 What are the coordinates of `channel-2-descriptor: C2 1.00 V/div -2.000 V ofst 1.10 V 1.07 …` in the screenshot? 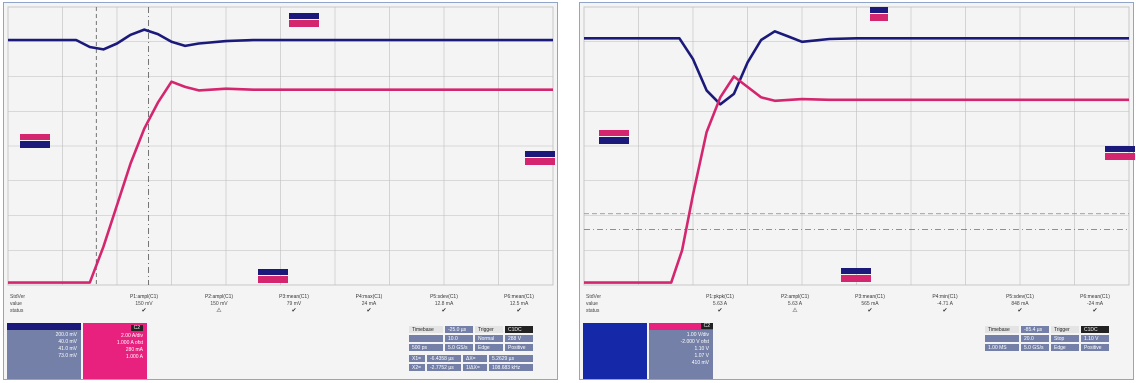 It's located at (681, 351).